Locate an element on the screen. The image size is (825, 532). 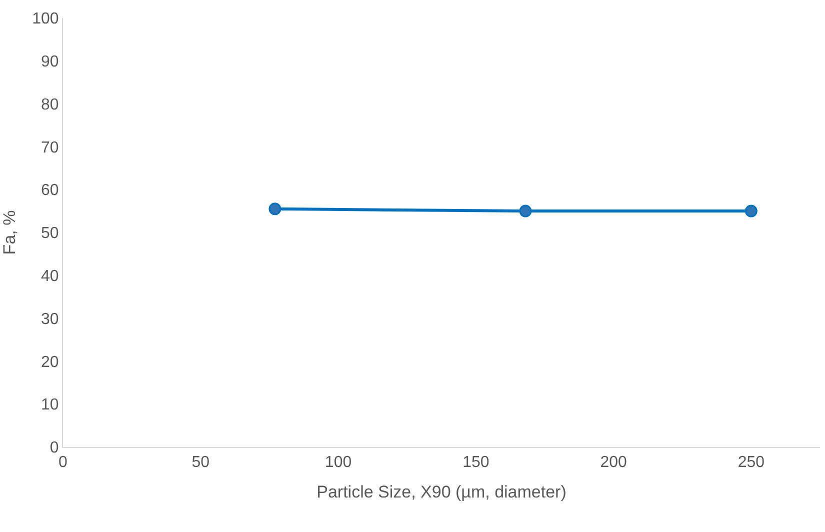
y-tick-label: 20 is located at coordinates (50, 362).